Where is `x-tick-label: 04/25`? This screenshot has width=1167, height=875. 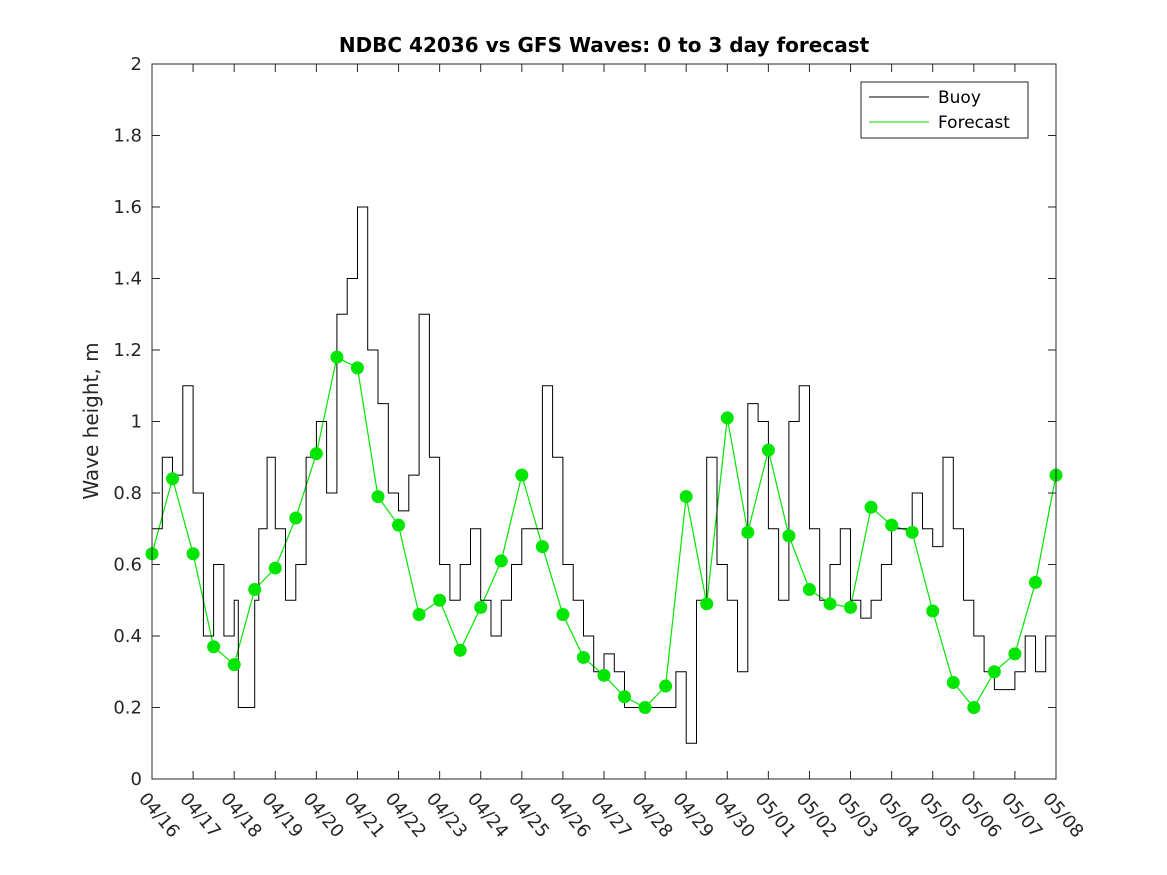 x-tick-label: 04/25 is located at coordinates (528, 815).